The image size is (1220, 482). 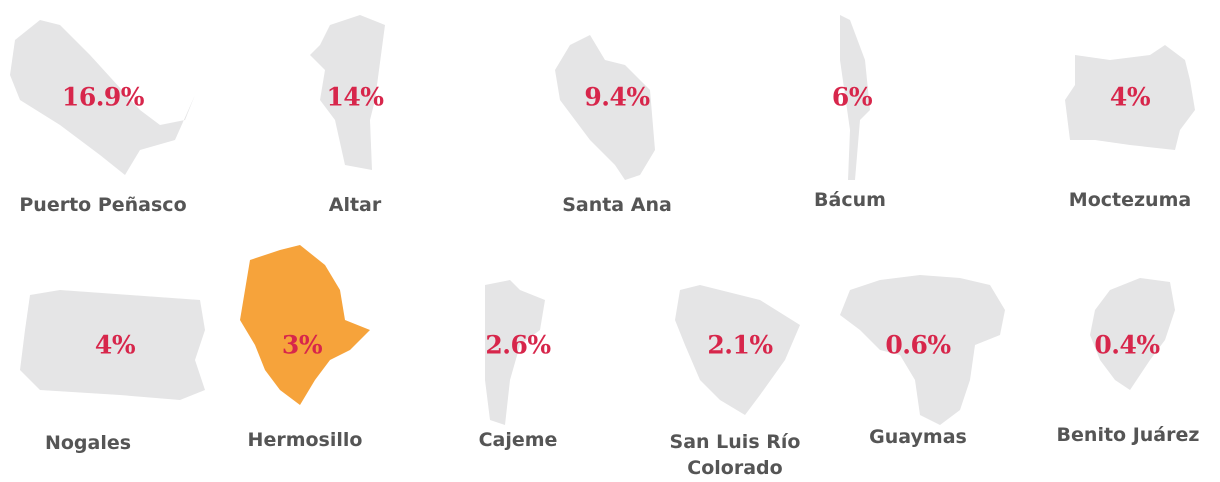 I want to click on region-name: Bácum, so click(x=850, y=200).